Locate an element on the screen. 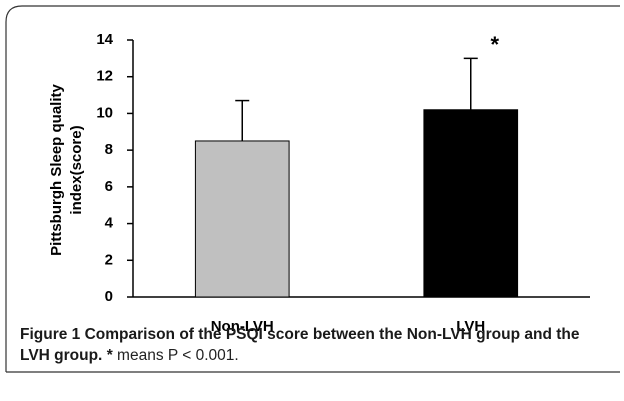  caption-text: means P < 0.001. is located at coordinates (175, 355).